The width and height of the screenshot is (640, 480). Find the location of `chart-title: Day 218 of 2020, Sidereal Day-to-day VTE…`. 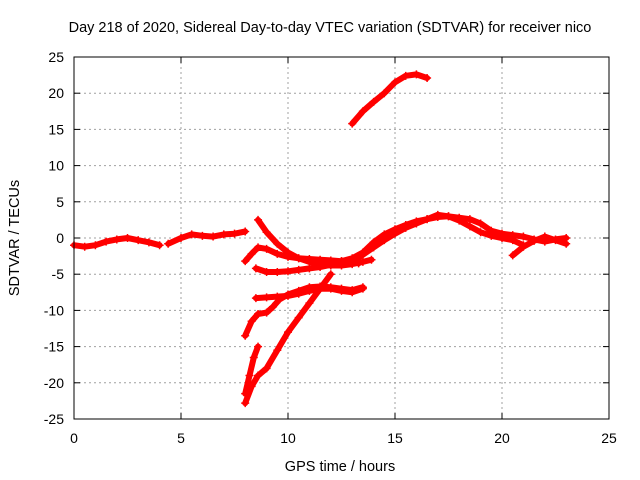

chart-title: Day 218 of 2020, Sidereal Day-to-day VTE… is located at coordinates (330, 28).